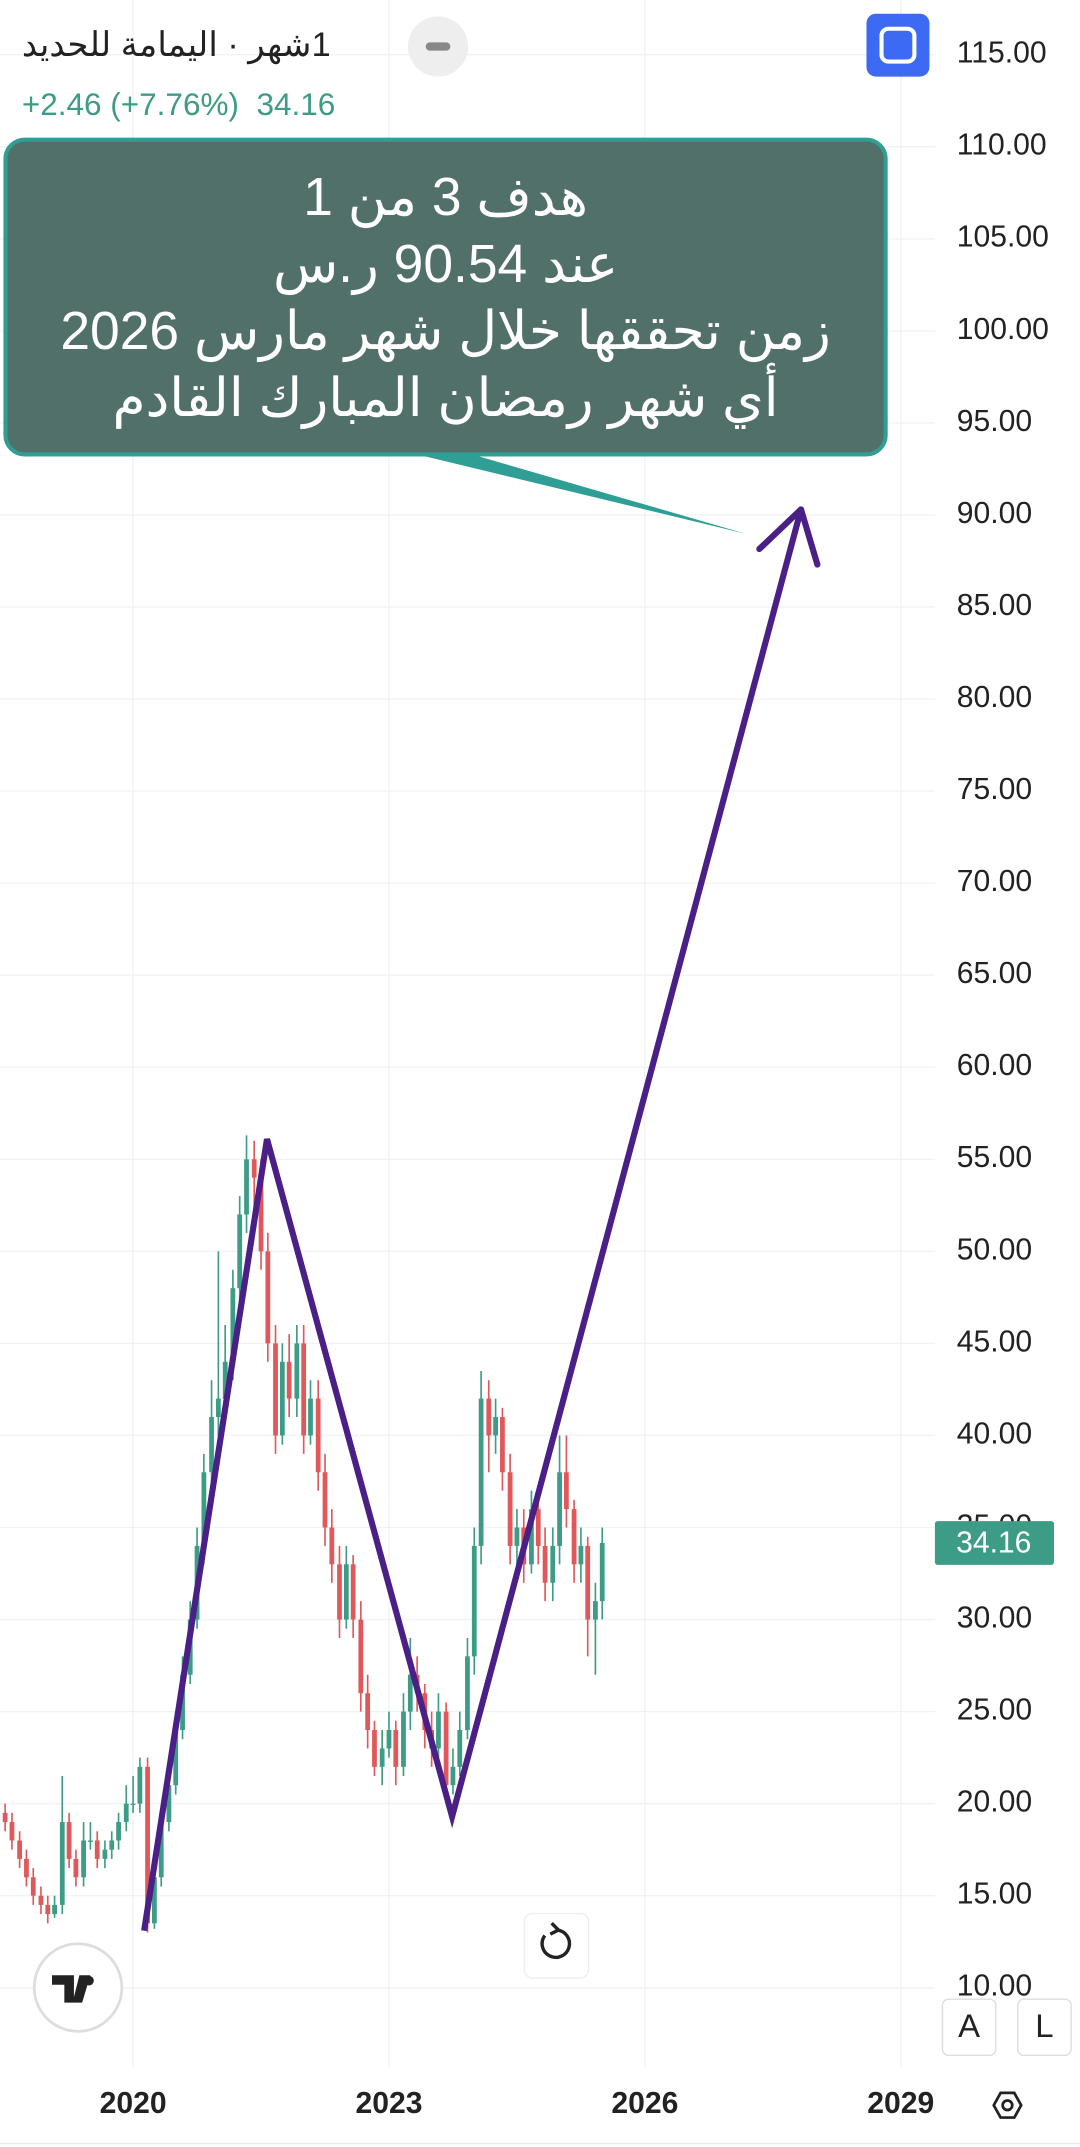 The width and height of the screenshot is (1080, 2147). Describe the element at coordinates (582, 494) in the screenshot. I see `callout-pointer` at that location.